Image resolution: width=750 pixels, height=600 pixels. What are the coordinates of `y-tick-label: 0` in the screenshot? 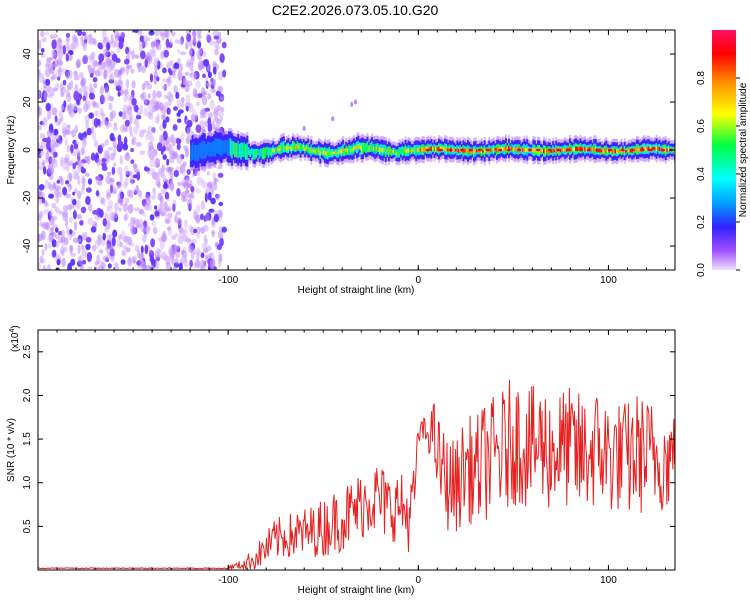 It's located at (27, 150).